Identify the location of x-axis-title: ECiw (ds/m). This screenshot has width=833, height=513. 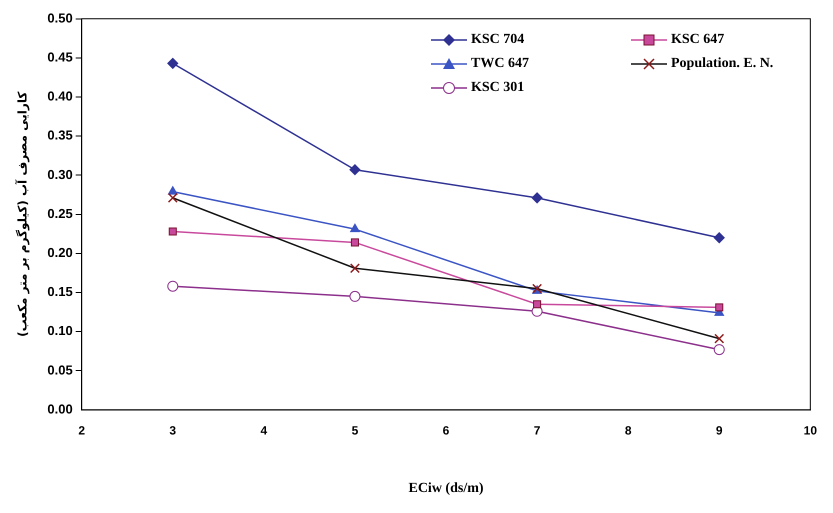
(446, 488).